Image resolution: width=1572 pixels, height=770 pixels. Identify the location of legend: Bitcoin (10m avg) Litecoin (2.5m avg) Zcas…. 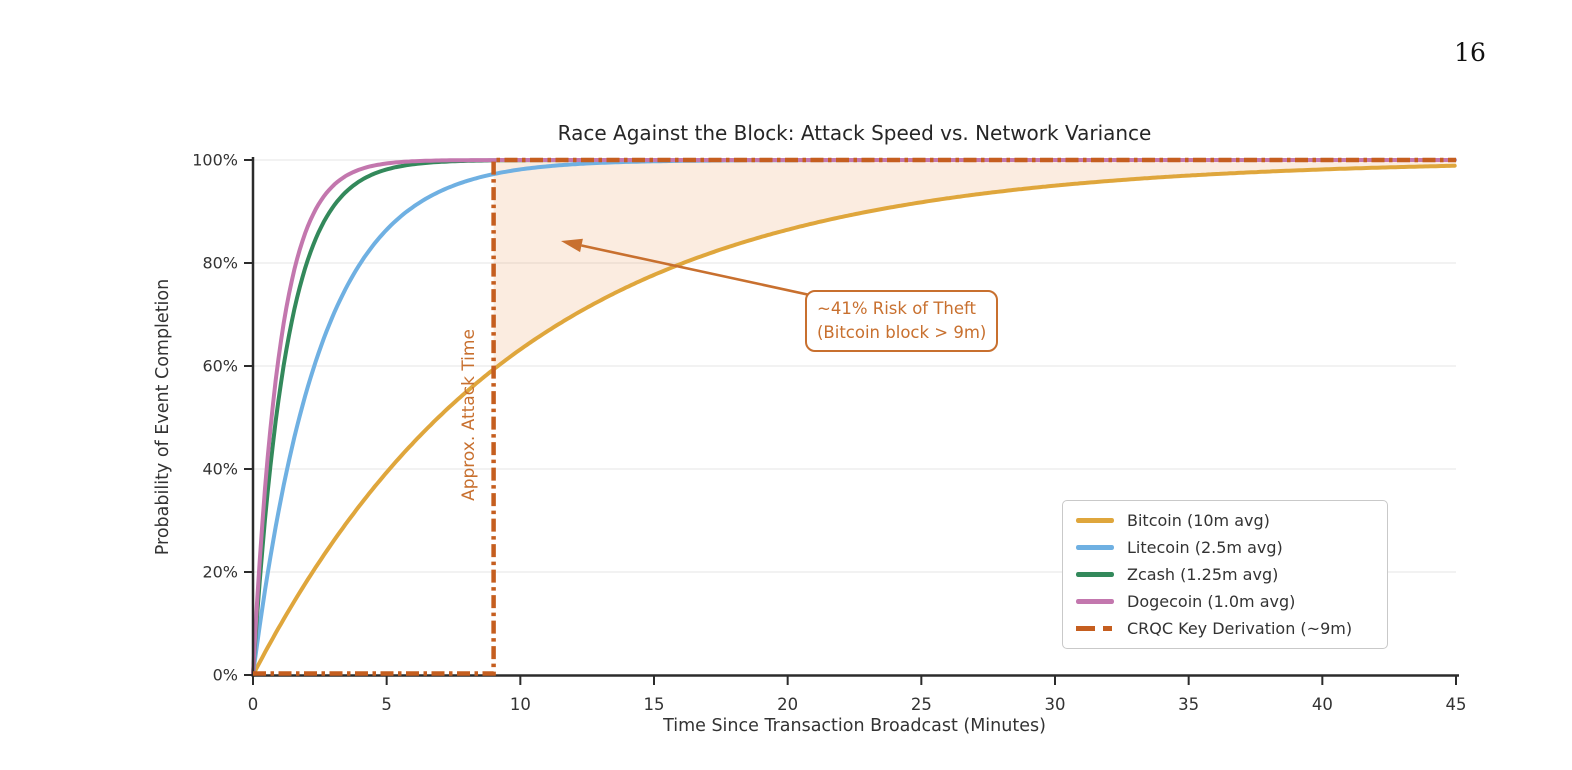
(1225, 574).